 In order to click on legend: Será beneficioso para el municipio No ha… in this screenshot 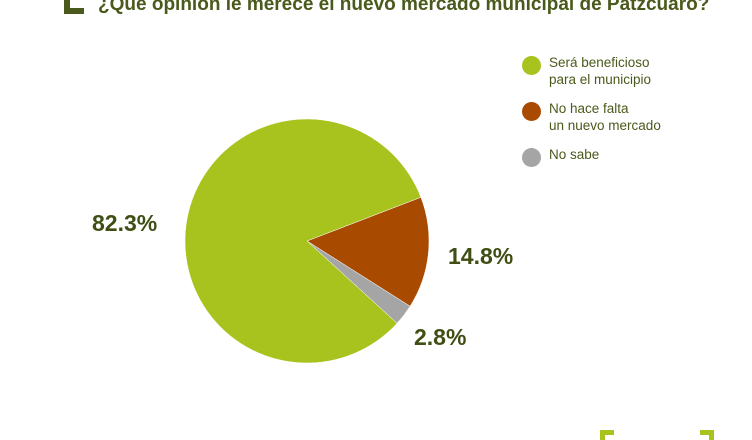, I will do `click(632, 116)`.